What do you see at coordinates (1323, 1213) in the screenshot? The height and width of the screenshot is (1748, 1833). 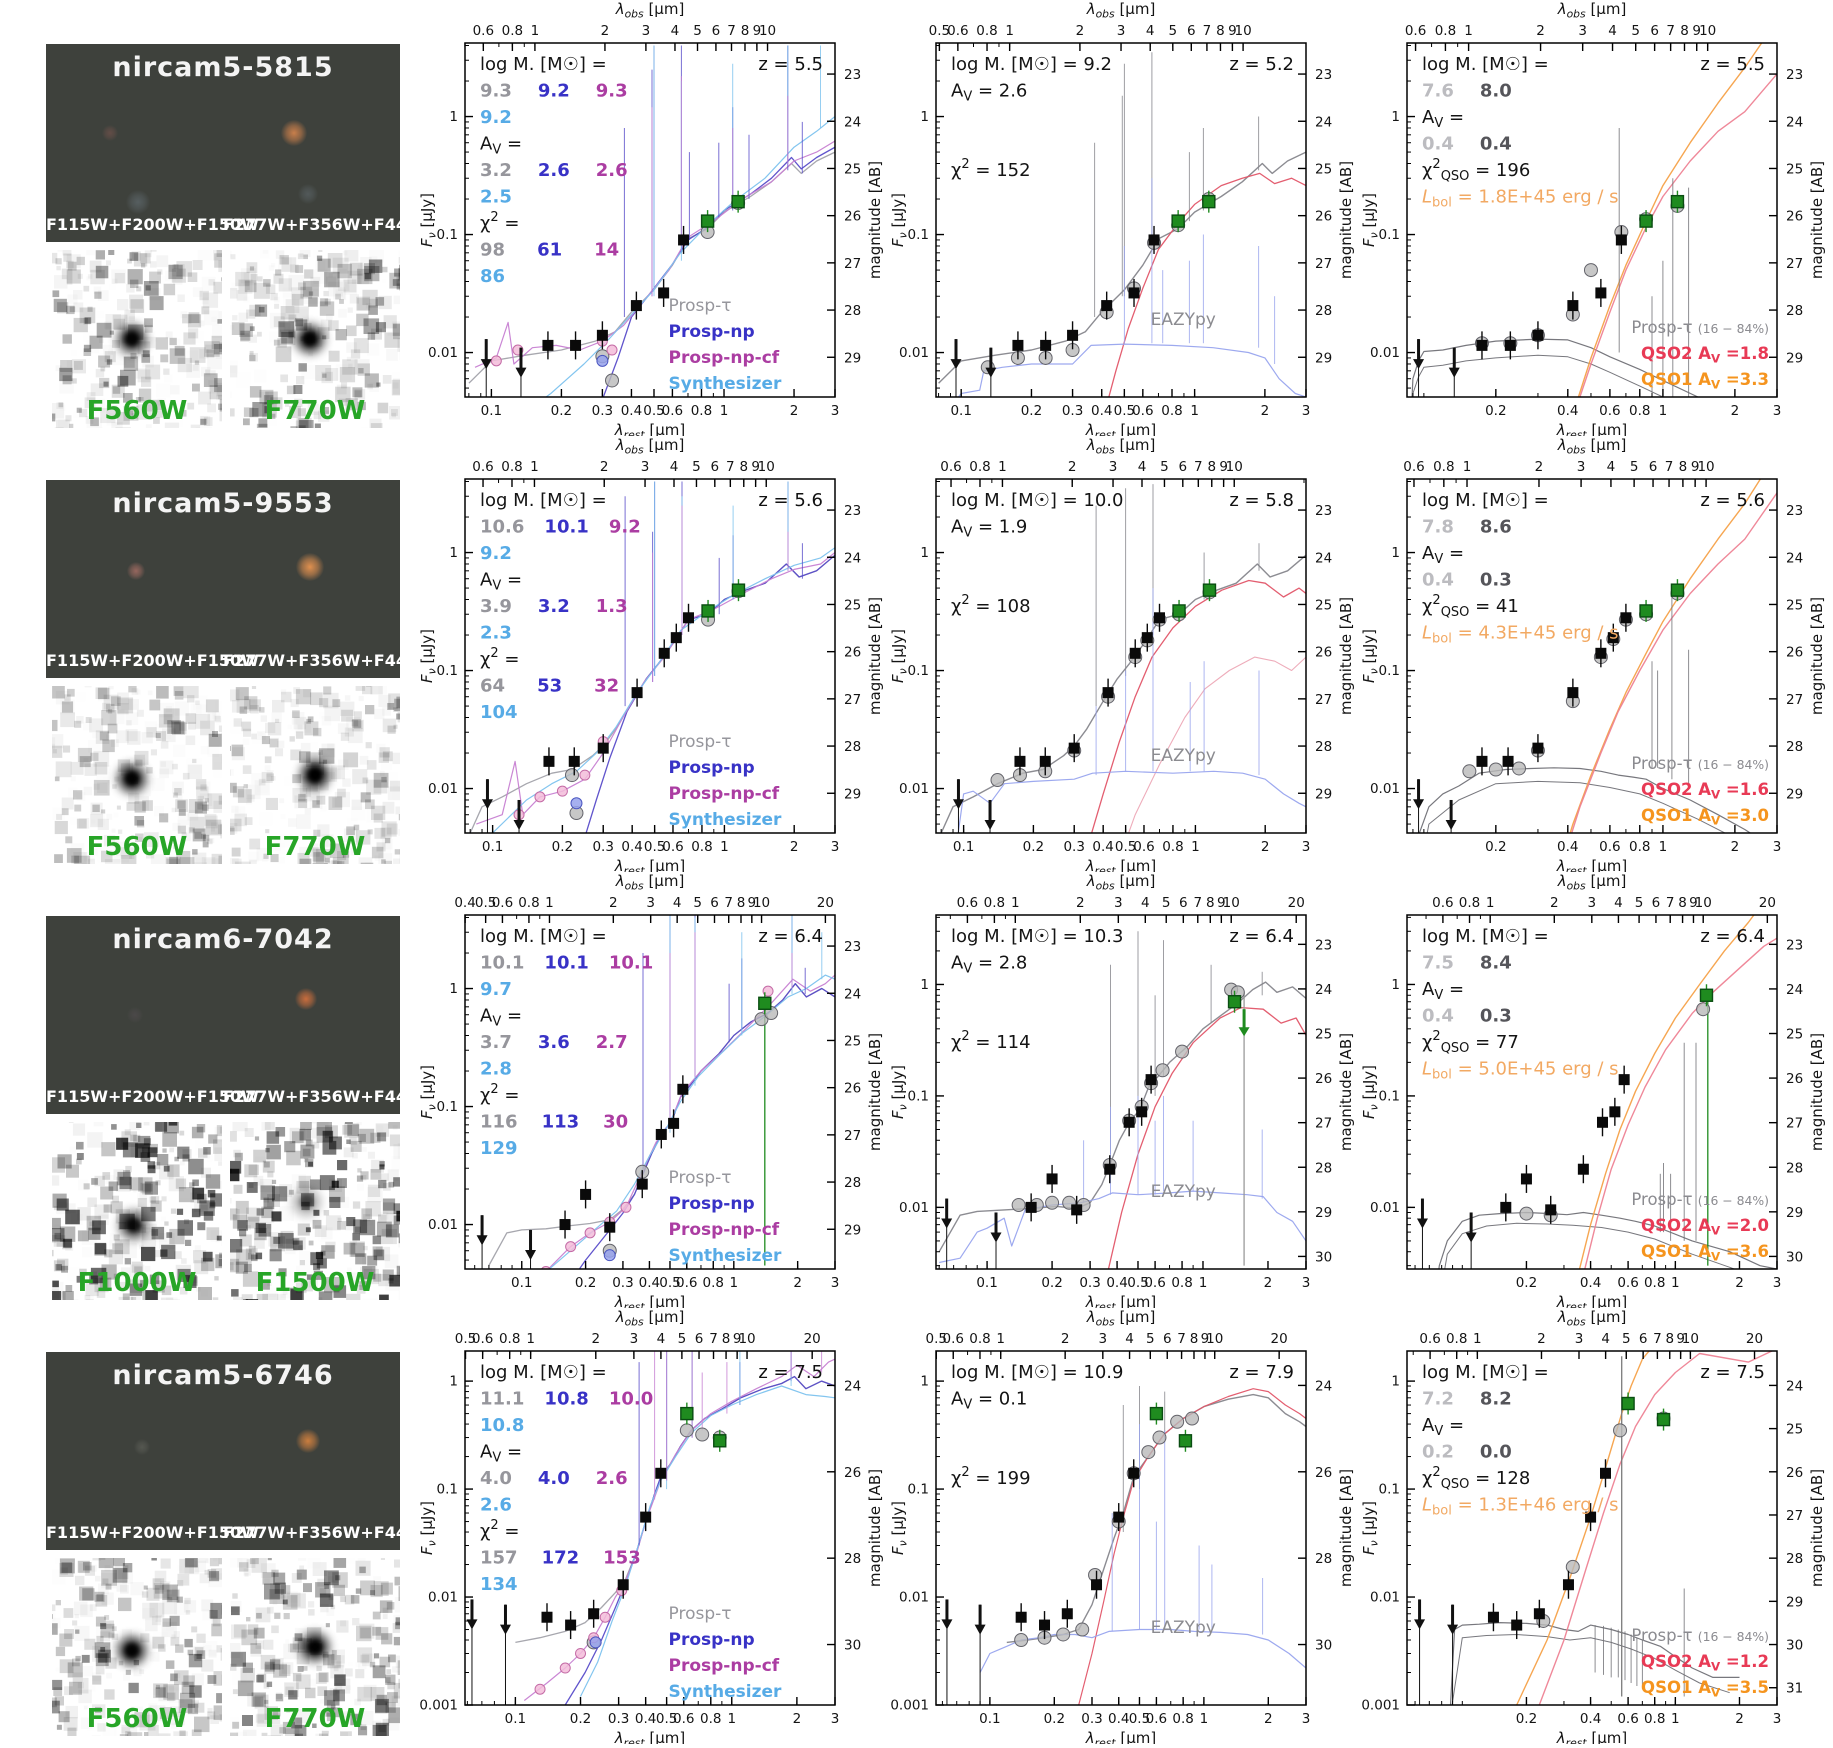 I see `mag-tick-label: 29` at bounding box center [1323, 1213].